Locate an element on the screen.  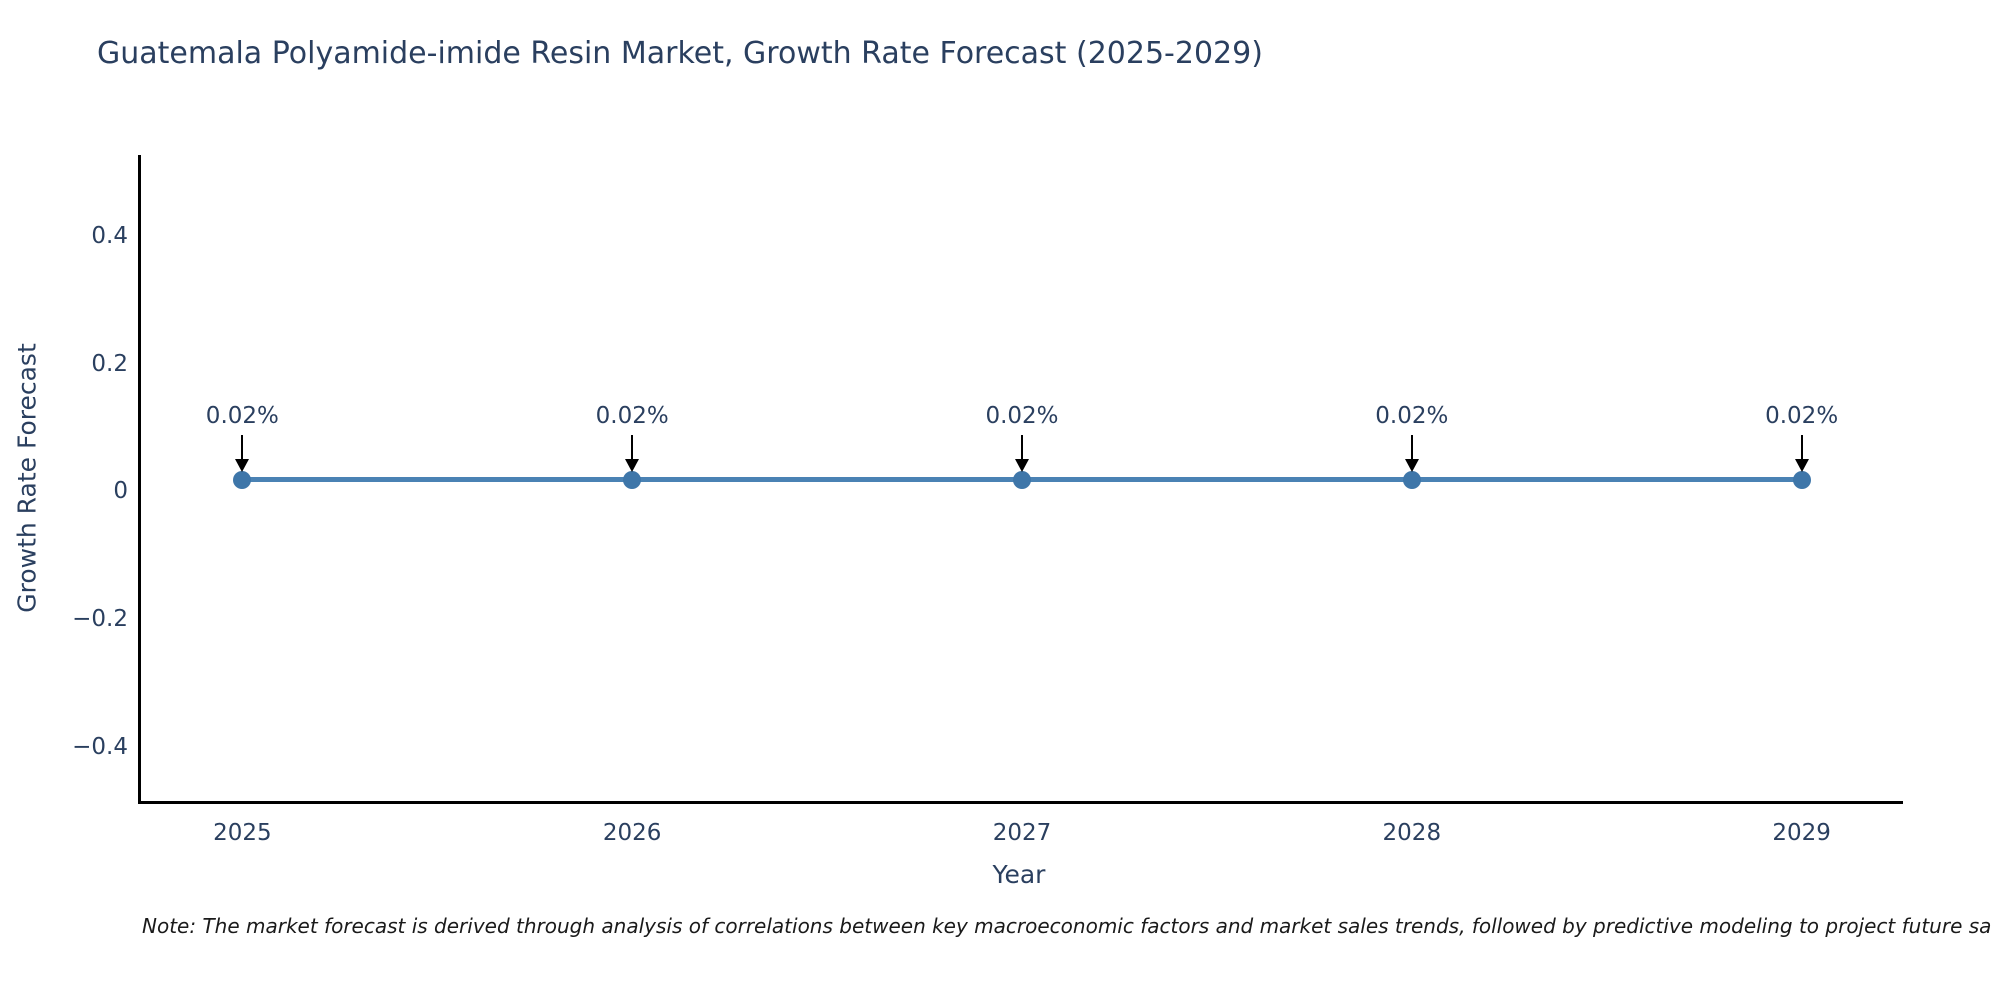
x-tick-label: 2028 is located at coordinates (1412, 833).